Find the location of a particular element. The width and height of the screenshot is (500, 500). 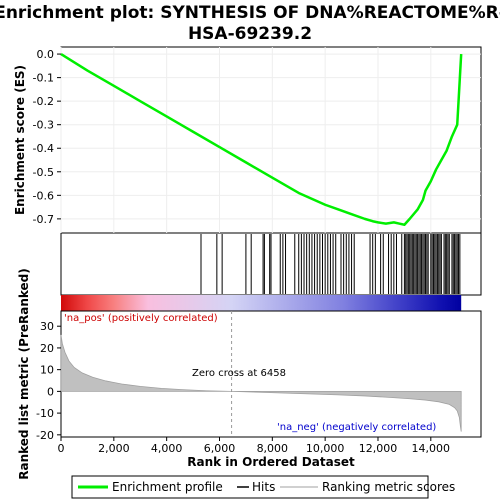

x-tick-label: 14,000 is located at coordinates (431, 448).